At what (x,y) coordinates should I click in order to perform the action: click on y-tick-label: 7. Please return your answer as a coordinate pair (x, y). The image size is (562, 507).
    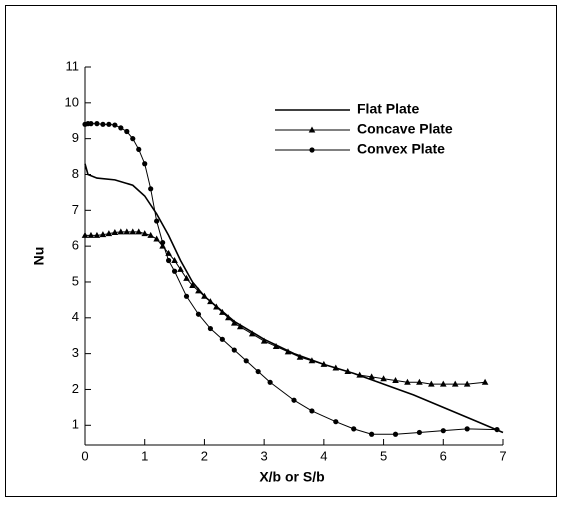
    Looking at the image, I should click on (75, 209).